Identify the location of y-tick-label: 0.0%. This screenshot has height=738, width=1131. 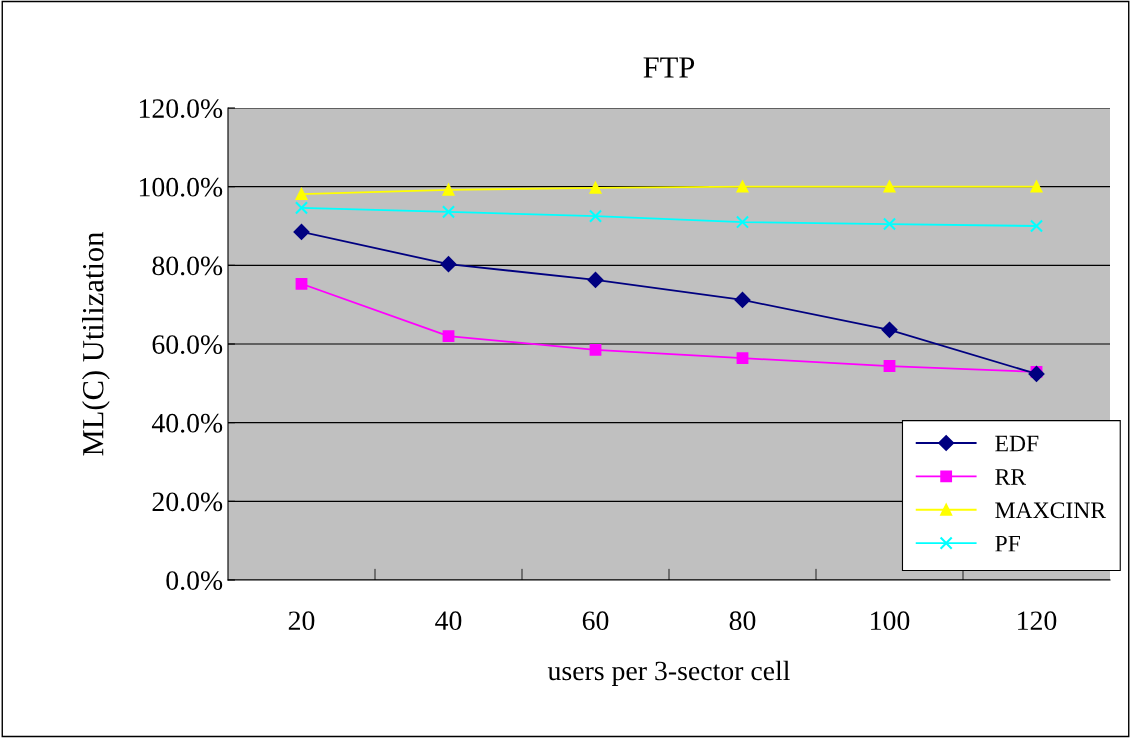
(194, 581).